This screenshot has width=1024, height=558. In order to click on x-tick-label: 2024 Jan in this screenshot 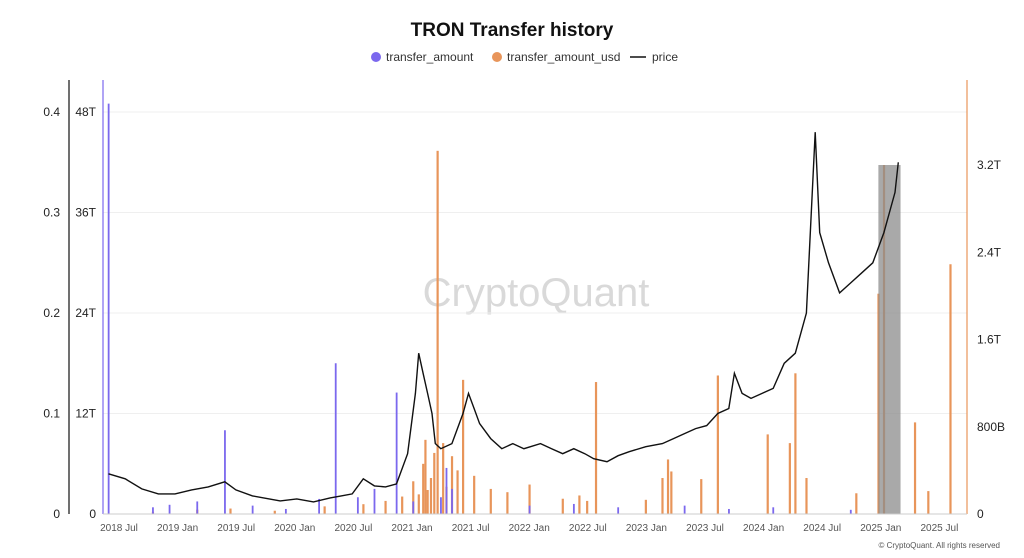, I will do `click(763, 528)`.